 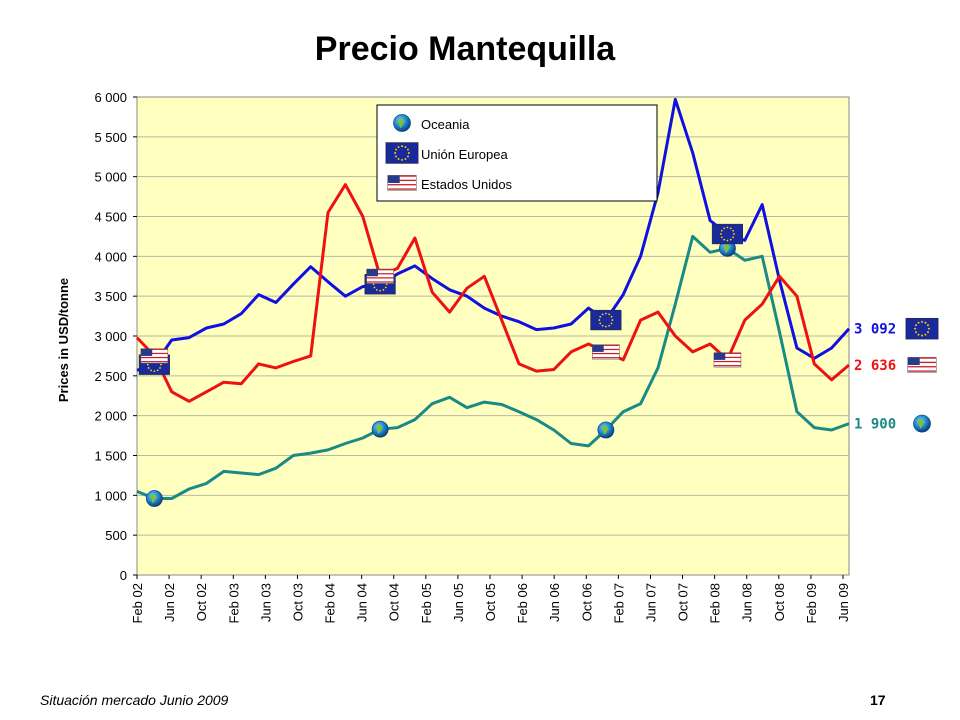 I want to click on legend-label: Unión Europea, so click(x=464, y=154).